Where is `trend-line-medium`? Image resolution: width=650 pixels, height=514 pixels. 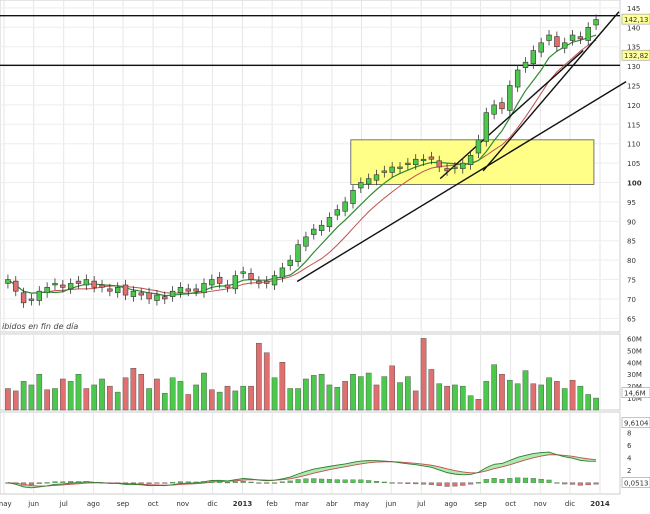
trend-line-medium is located at coordinates (511, 115).